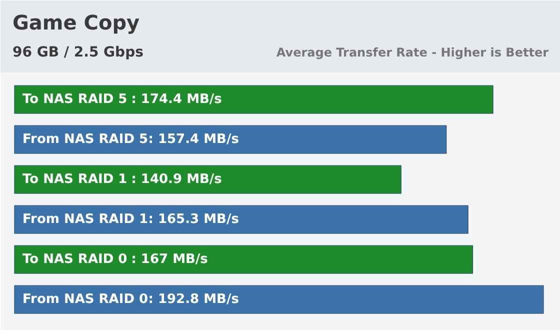 The width and height of the screenshot is (560, 330). Describe the element at coordinates (176, 99) in the screenshot. I see `data-label: : 174.4 MB/s` at that location.